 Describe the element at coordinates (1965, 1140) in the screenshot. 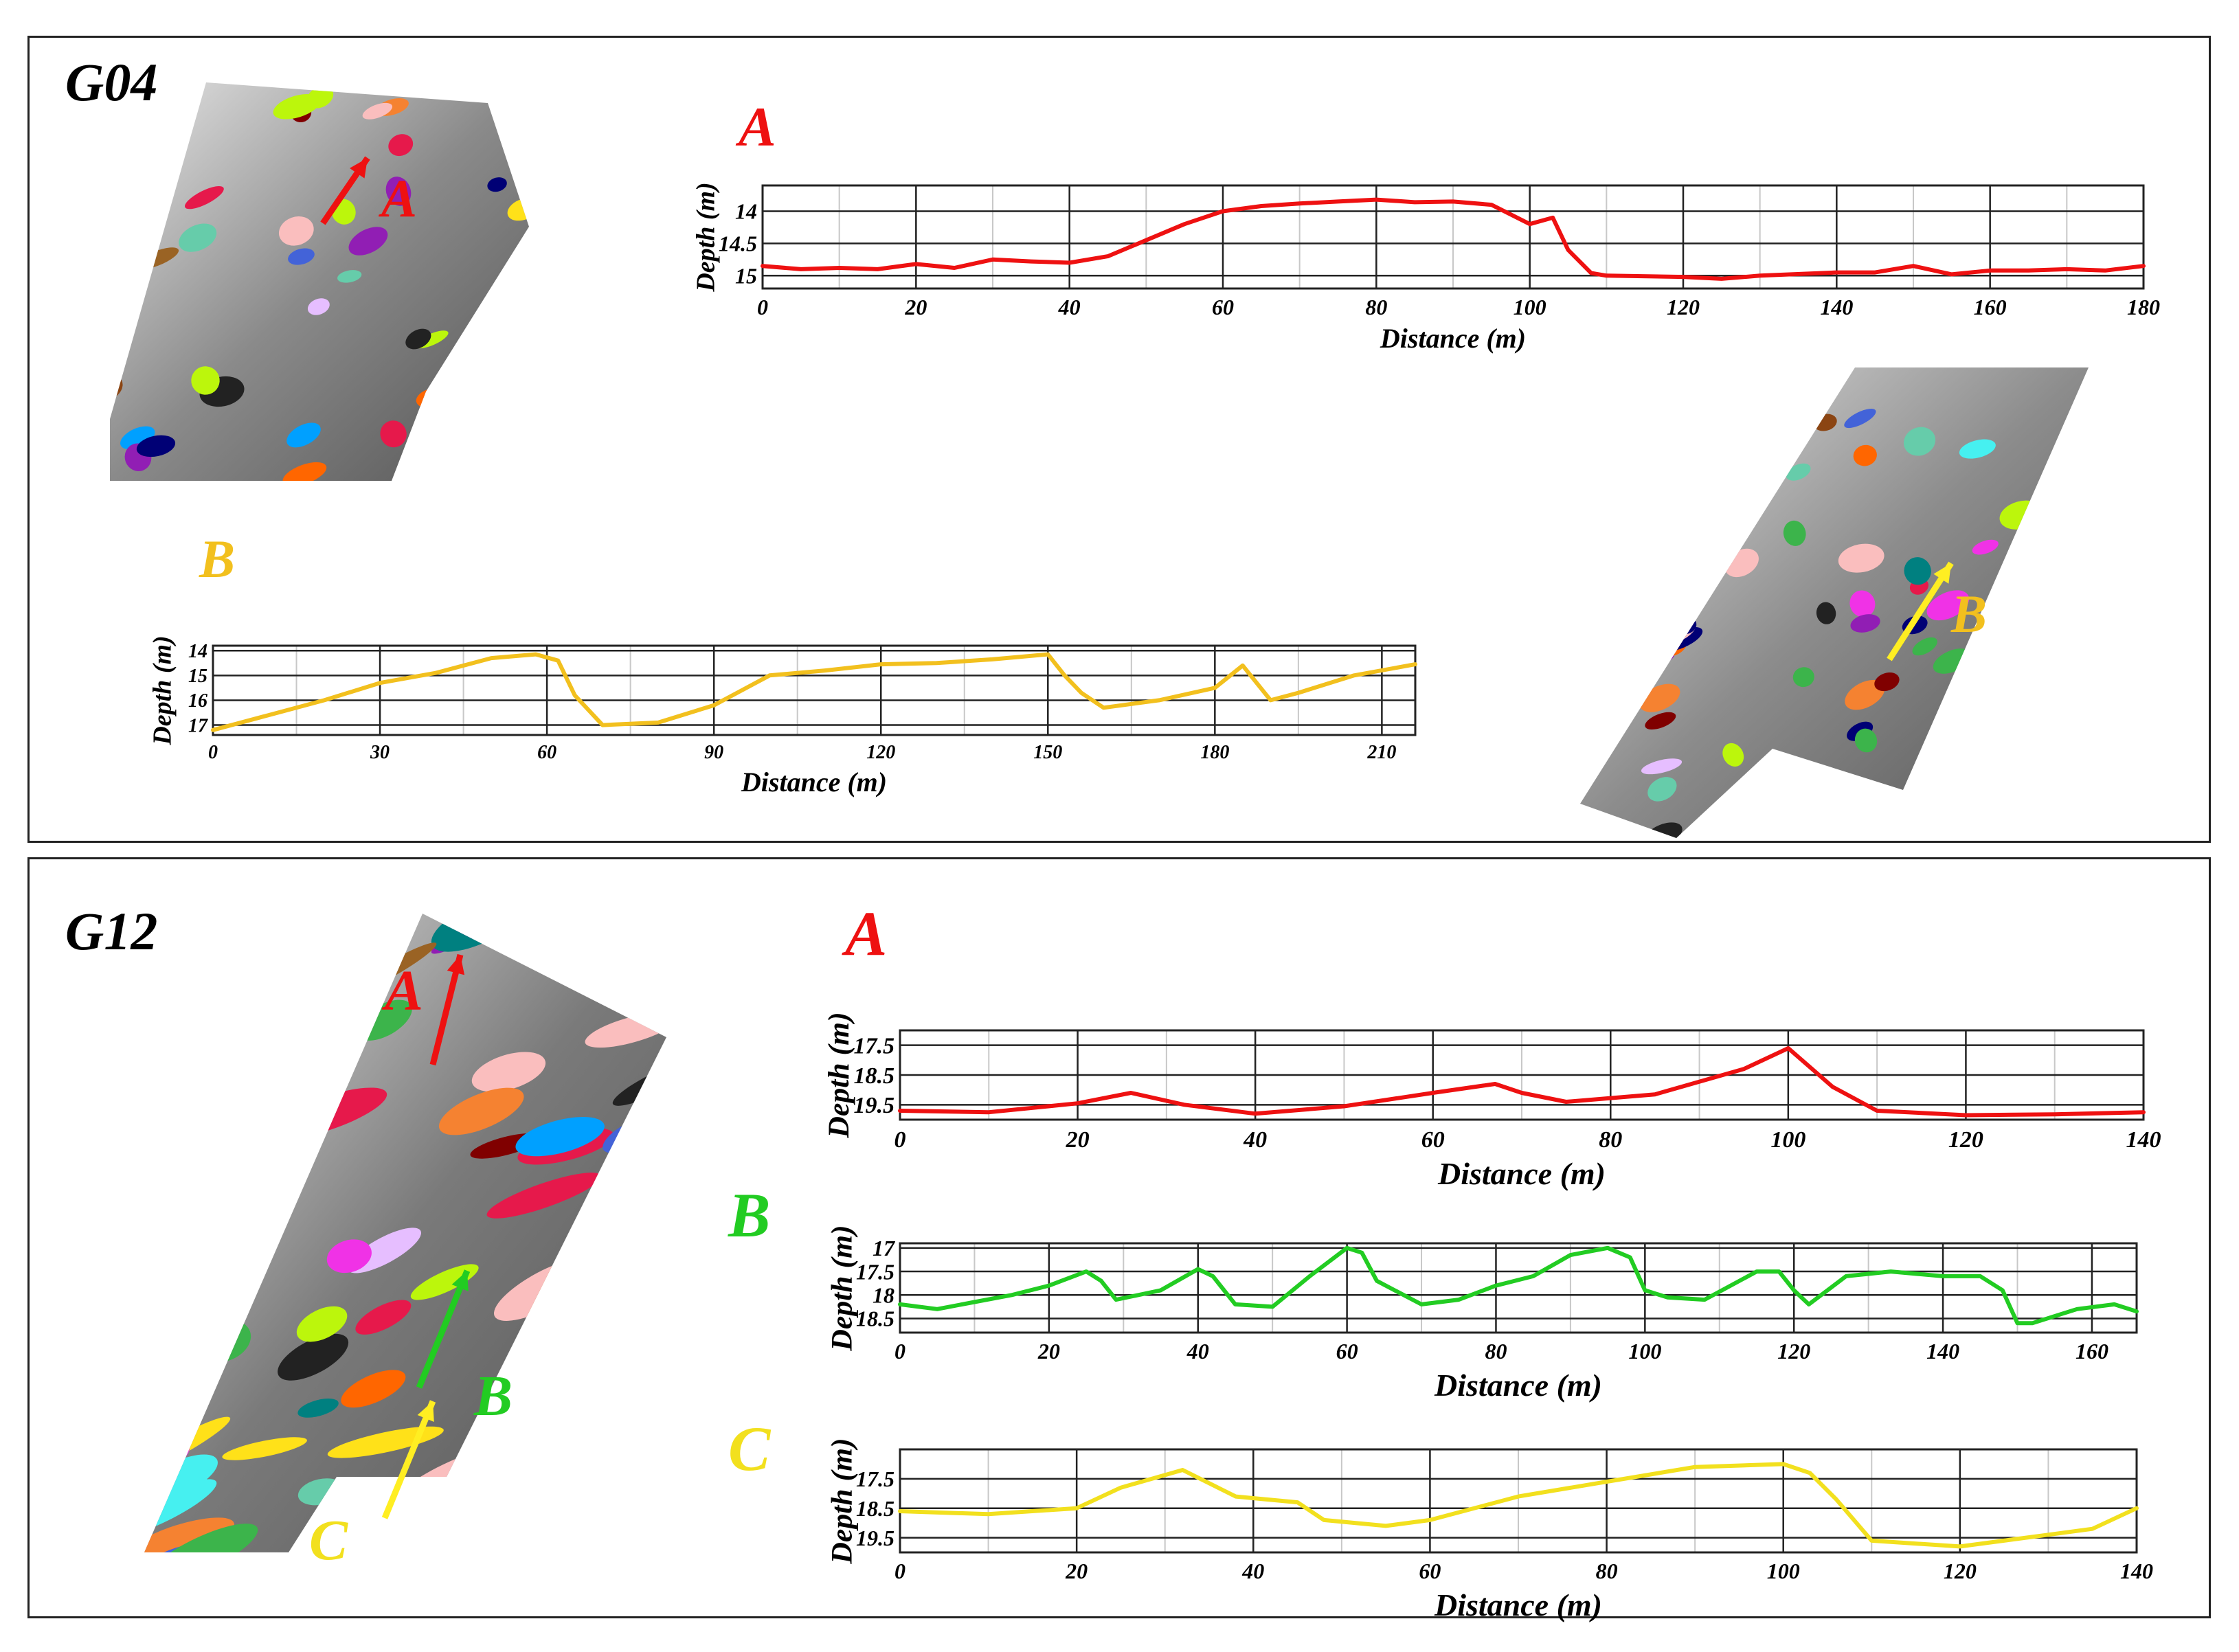

I see `x-tick-label: 120` at that location.